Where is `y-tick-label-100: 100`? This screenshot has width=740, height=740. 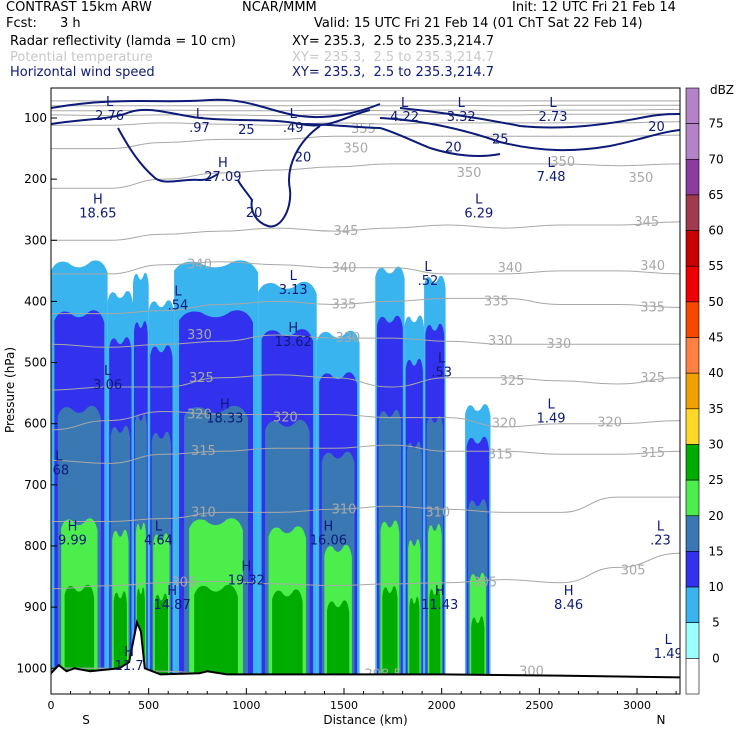
y-tick-label-100: 100 is located at coordinates (35, 118).